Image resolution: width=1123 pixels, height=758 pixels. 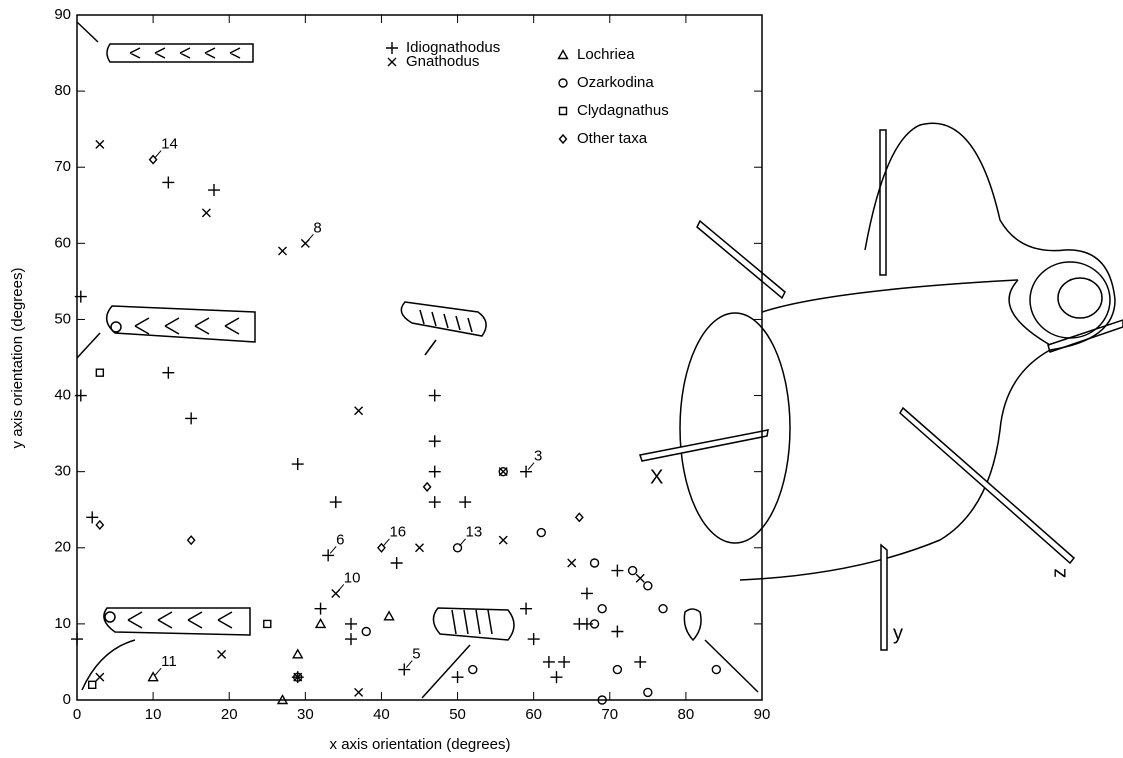 What do you see at coordinates (62, 318) in the screenshot?
I see `y-tick-label: 50` at bounding box center [62, 318].